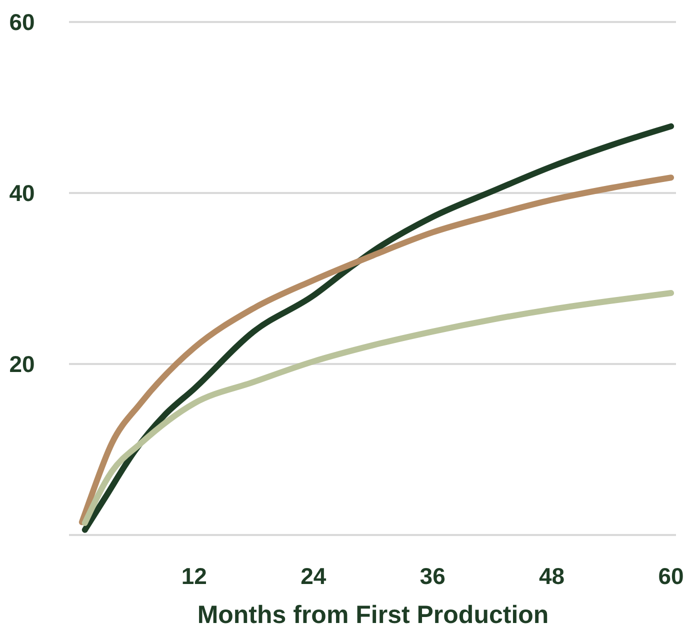 Image resolution: width=685 pixels, height=639 pixels. Describe the element at coordinates (313, 576) in the screenshot. I see `x-tick-label: 24` at that location.